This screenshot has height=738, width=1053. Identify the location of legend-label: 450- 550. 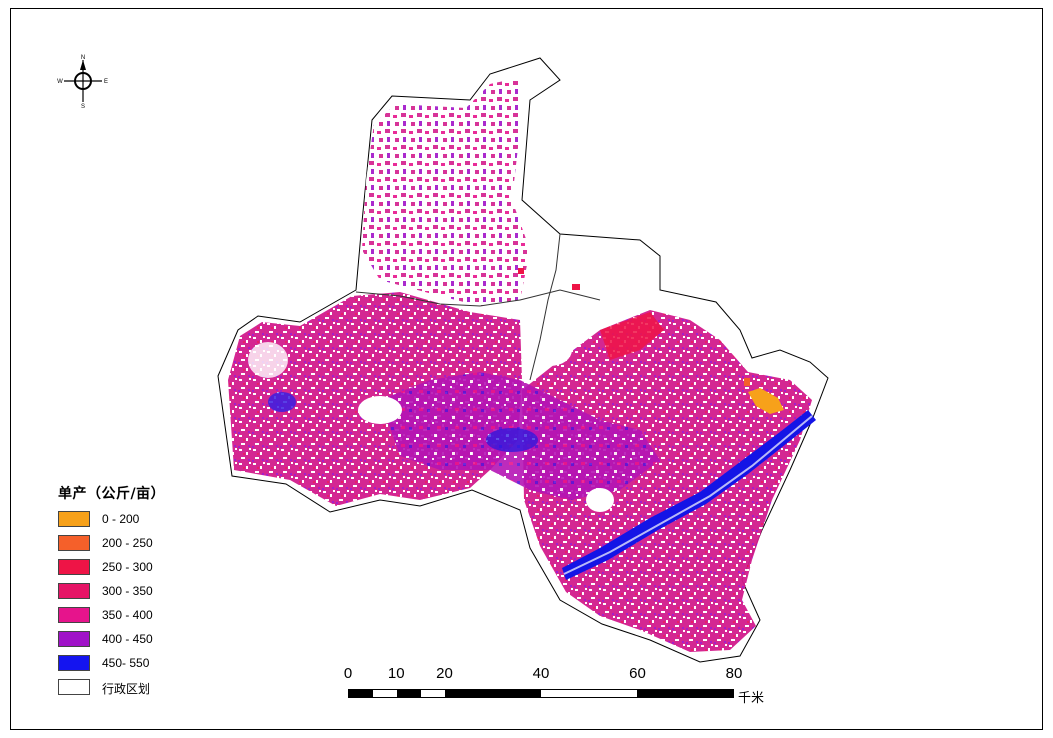
(126, 663).